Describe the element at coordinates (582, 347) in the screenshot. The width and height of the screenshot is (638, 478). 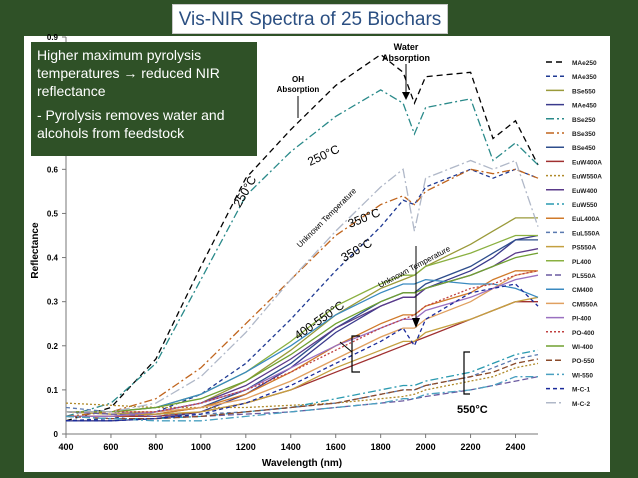
I see `legend-label-WI-400: WI-400` at that location.